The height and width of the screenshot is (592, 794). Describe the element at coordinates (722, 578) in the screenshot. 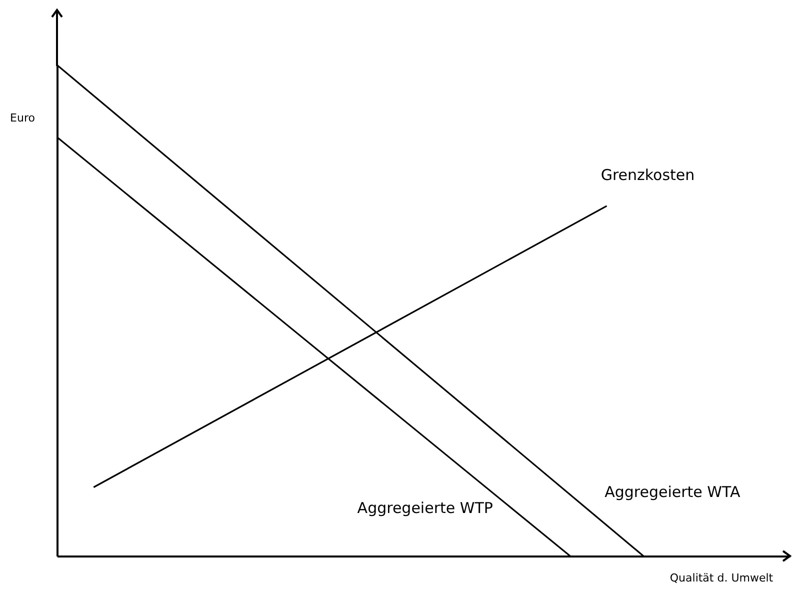

I see `x-axis-title: Qualität d. Umwelt` at that location.